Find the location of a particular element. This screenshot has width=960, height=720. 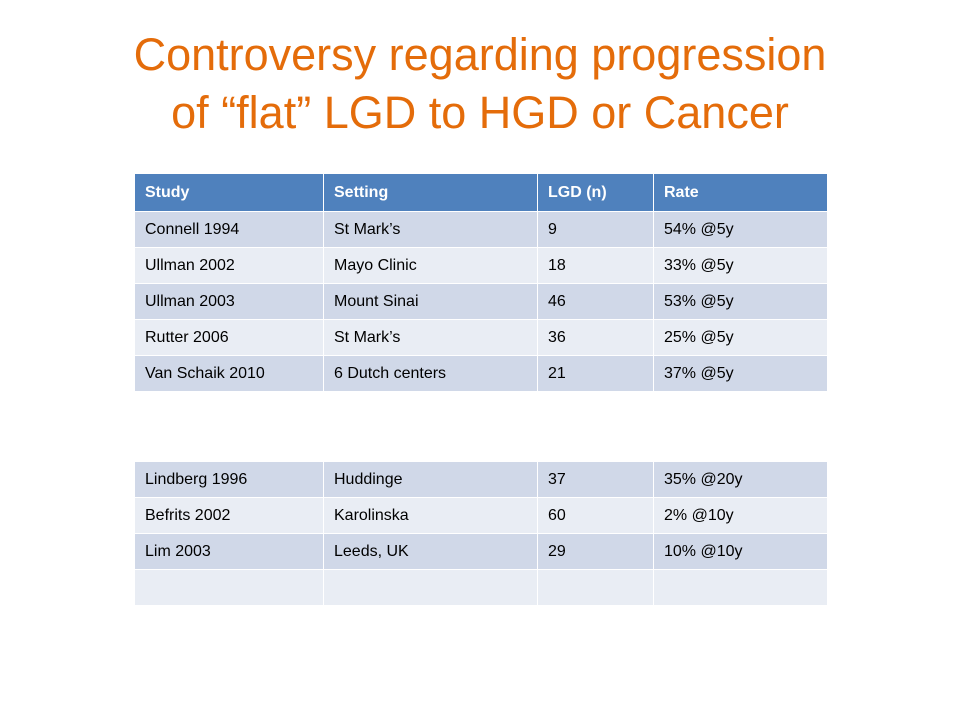

table-row: Lindberg 1996 Huddinge 37 35% @20y is located at coordinates (481, 479).